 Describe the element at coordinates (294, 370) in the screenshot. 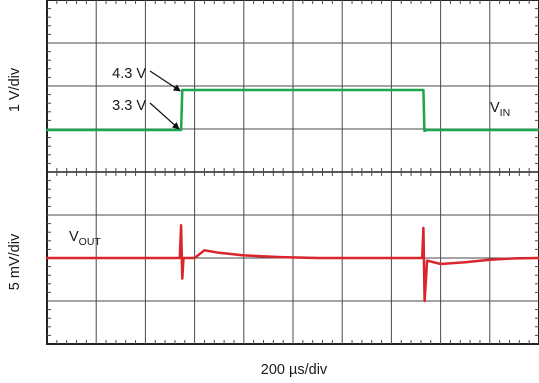

I see `x-axis-label: 200 µs/div` at that location.